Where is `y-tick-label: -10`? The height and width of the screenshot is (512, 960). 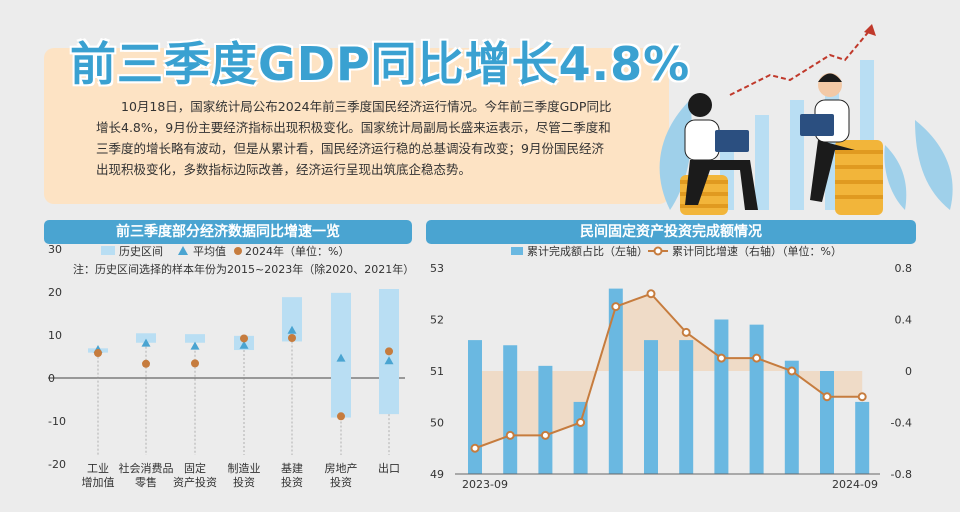 y-tick-label: -10 is located at coordinates (57, 421).